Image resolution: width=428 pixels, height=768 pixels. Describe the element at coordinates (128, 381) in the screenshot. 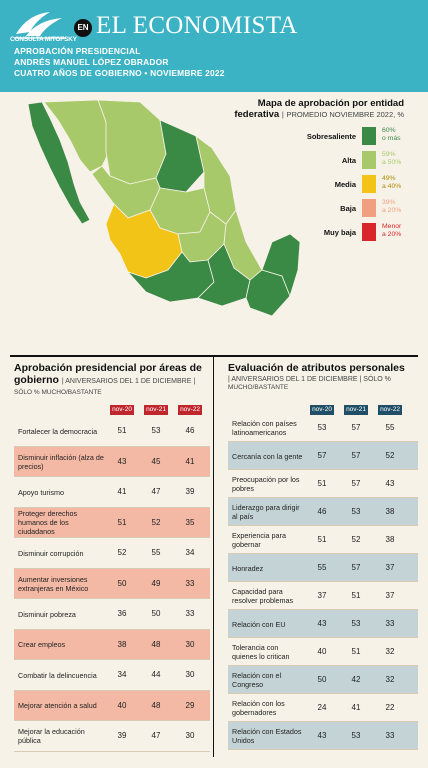

I see `left-table-sub: ANIVERSARIOS DEL 1 DE DICIEMBRE` at that location.